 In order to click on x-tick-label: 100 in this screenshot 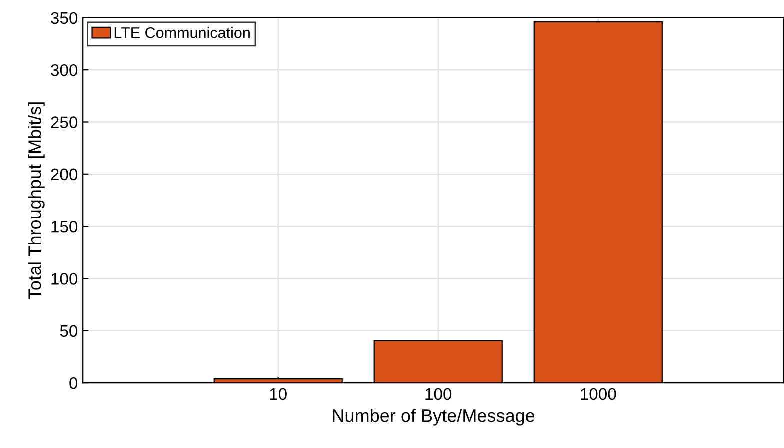, I will do `click(439, 394)`.